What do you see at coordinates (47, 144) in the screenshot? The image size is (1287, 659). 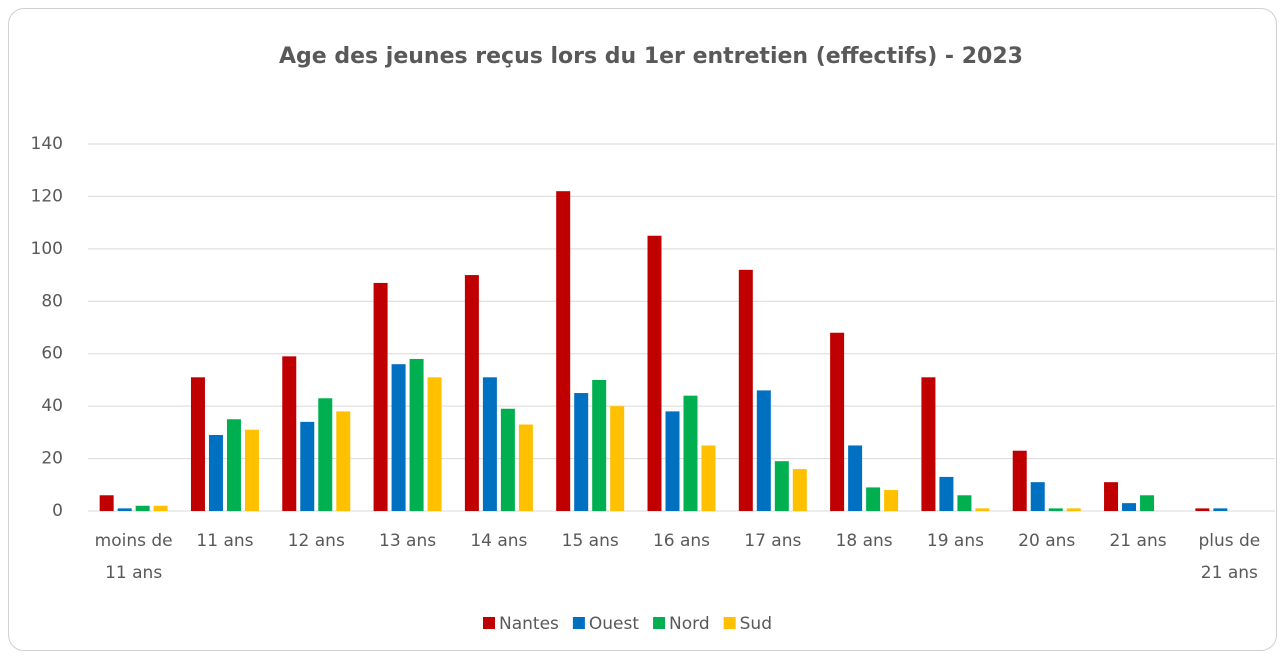 I see `y-tick-label: 140` at bounding box center [47, 144].